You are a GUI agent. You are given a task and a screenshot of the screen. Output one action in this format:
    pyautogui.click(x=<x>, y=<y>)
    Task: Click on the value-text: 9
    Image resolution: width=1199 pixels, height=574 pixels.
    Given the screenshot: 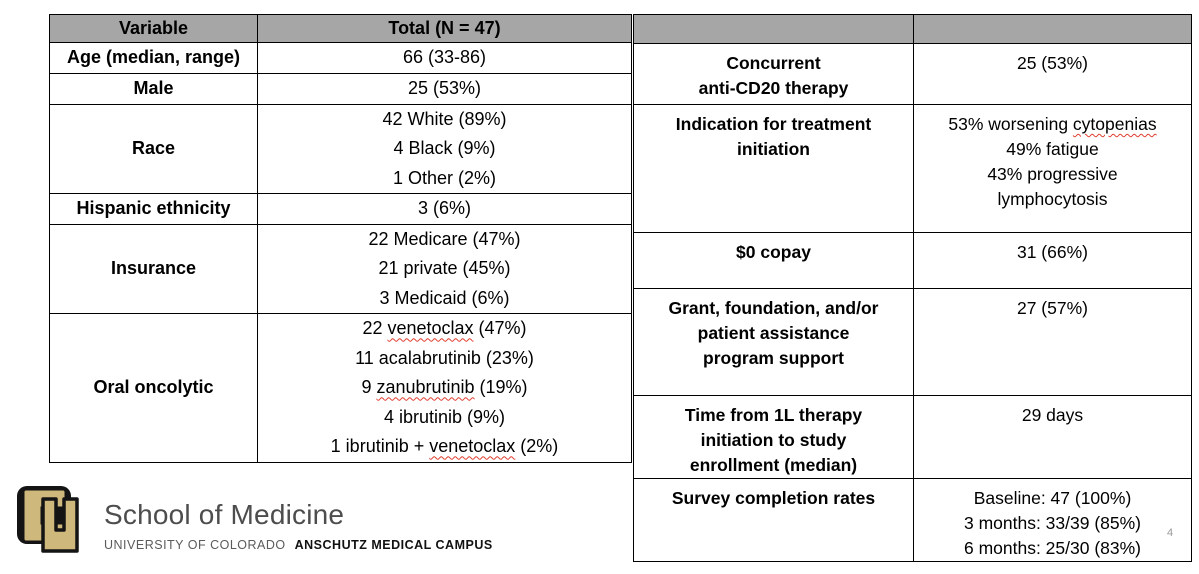 What is the action you would take?
    pyautogui.click(x=369, y=387)
    